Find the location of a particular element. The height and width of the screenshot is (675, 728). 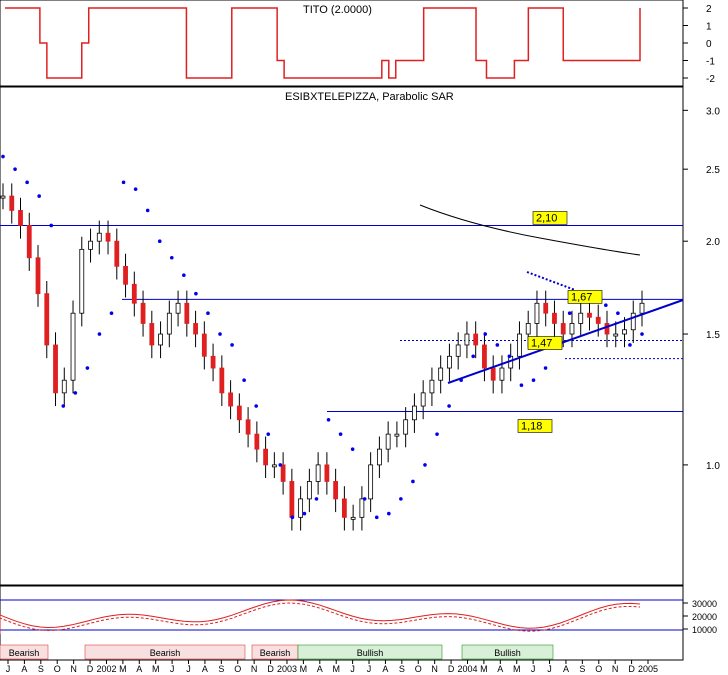

tito-tick-label: 0 is located at coordinates (709, 44).